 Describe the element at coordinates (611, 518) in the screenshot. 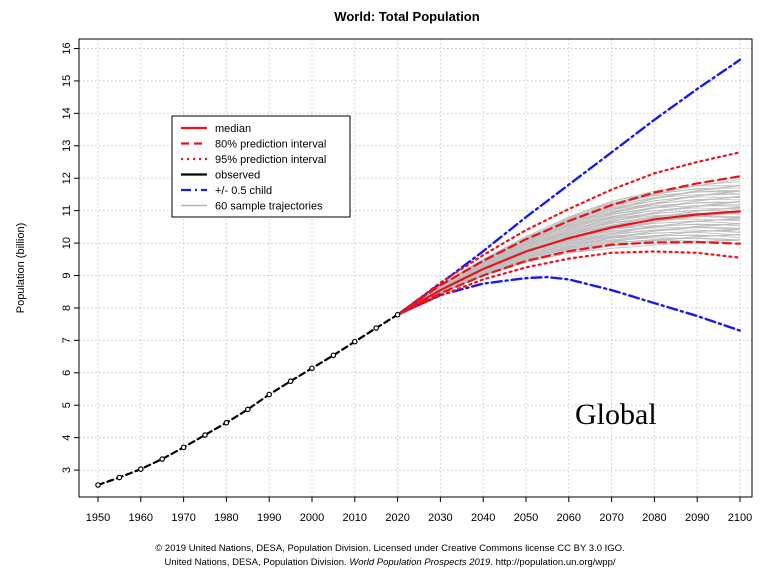

I see `x-tick-label-2070: 2070` at that location.